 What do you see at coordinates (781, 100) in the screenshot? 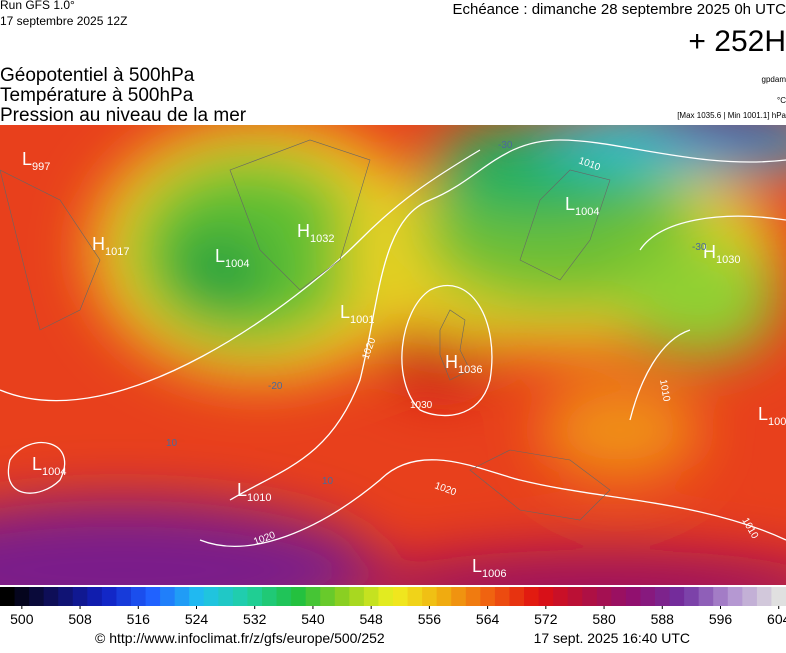
I see `unit-2: °C` at bounding box center [781, 100].